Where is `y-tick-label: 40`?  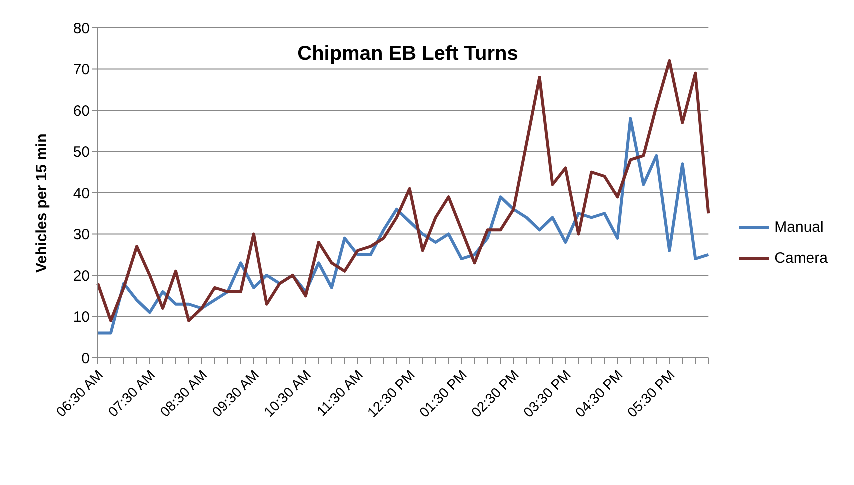 y-tick-label: 40 is located at coordinates (81, 193).